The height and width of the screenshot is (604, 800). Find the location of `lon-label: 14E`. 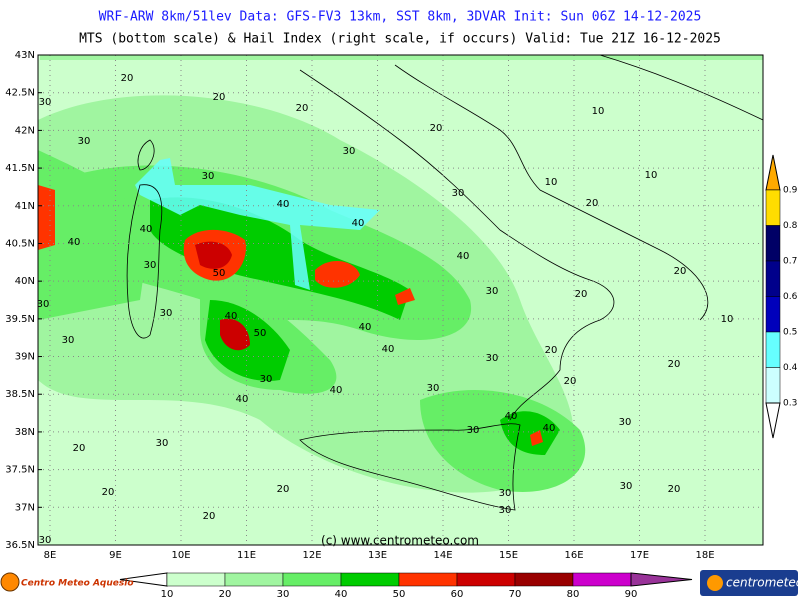

lon-label: 14E is located at coordinates (442, 555).